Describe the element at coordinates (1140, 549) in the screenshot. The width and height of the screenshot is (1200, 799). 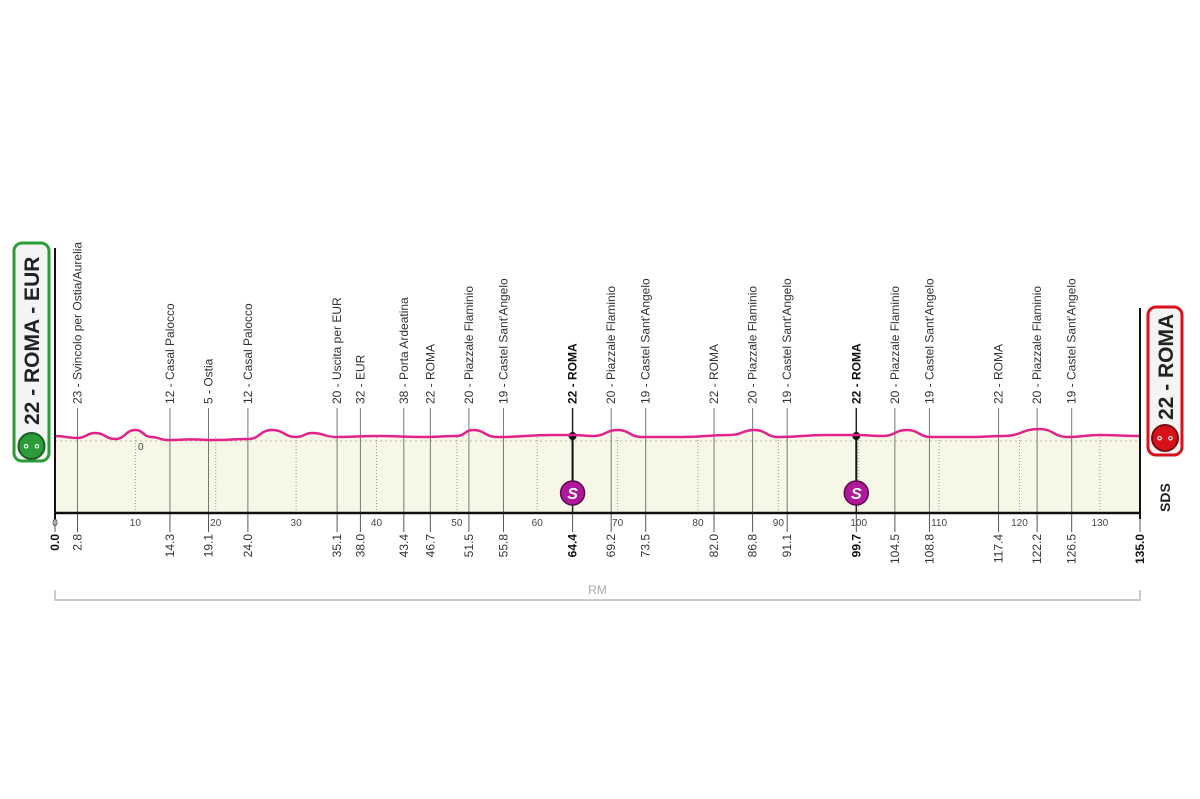
I see `waypoint-km: 135.0` at that location.